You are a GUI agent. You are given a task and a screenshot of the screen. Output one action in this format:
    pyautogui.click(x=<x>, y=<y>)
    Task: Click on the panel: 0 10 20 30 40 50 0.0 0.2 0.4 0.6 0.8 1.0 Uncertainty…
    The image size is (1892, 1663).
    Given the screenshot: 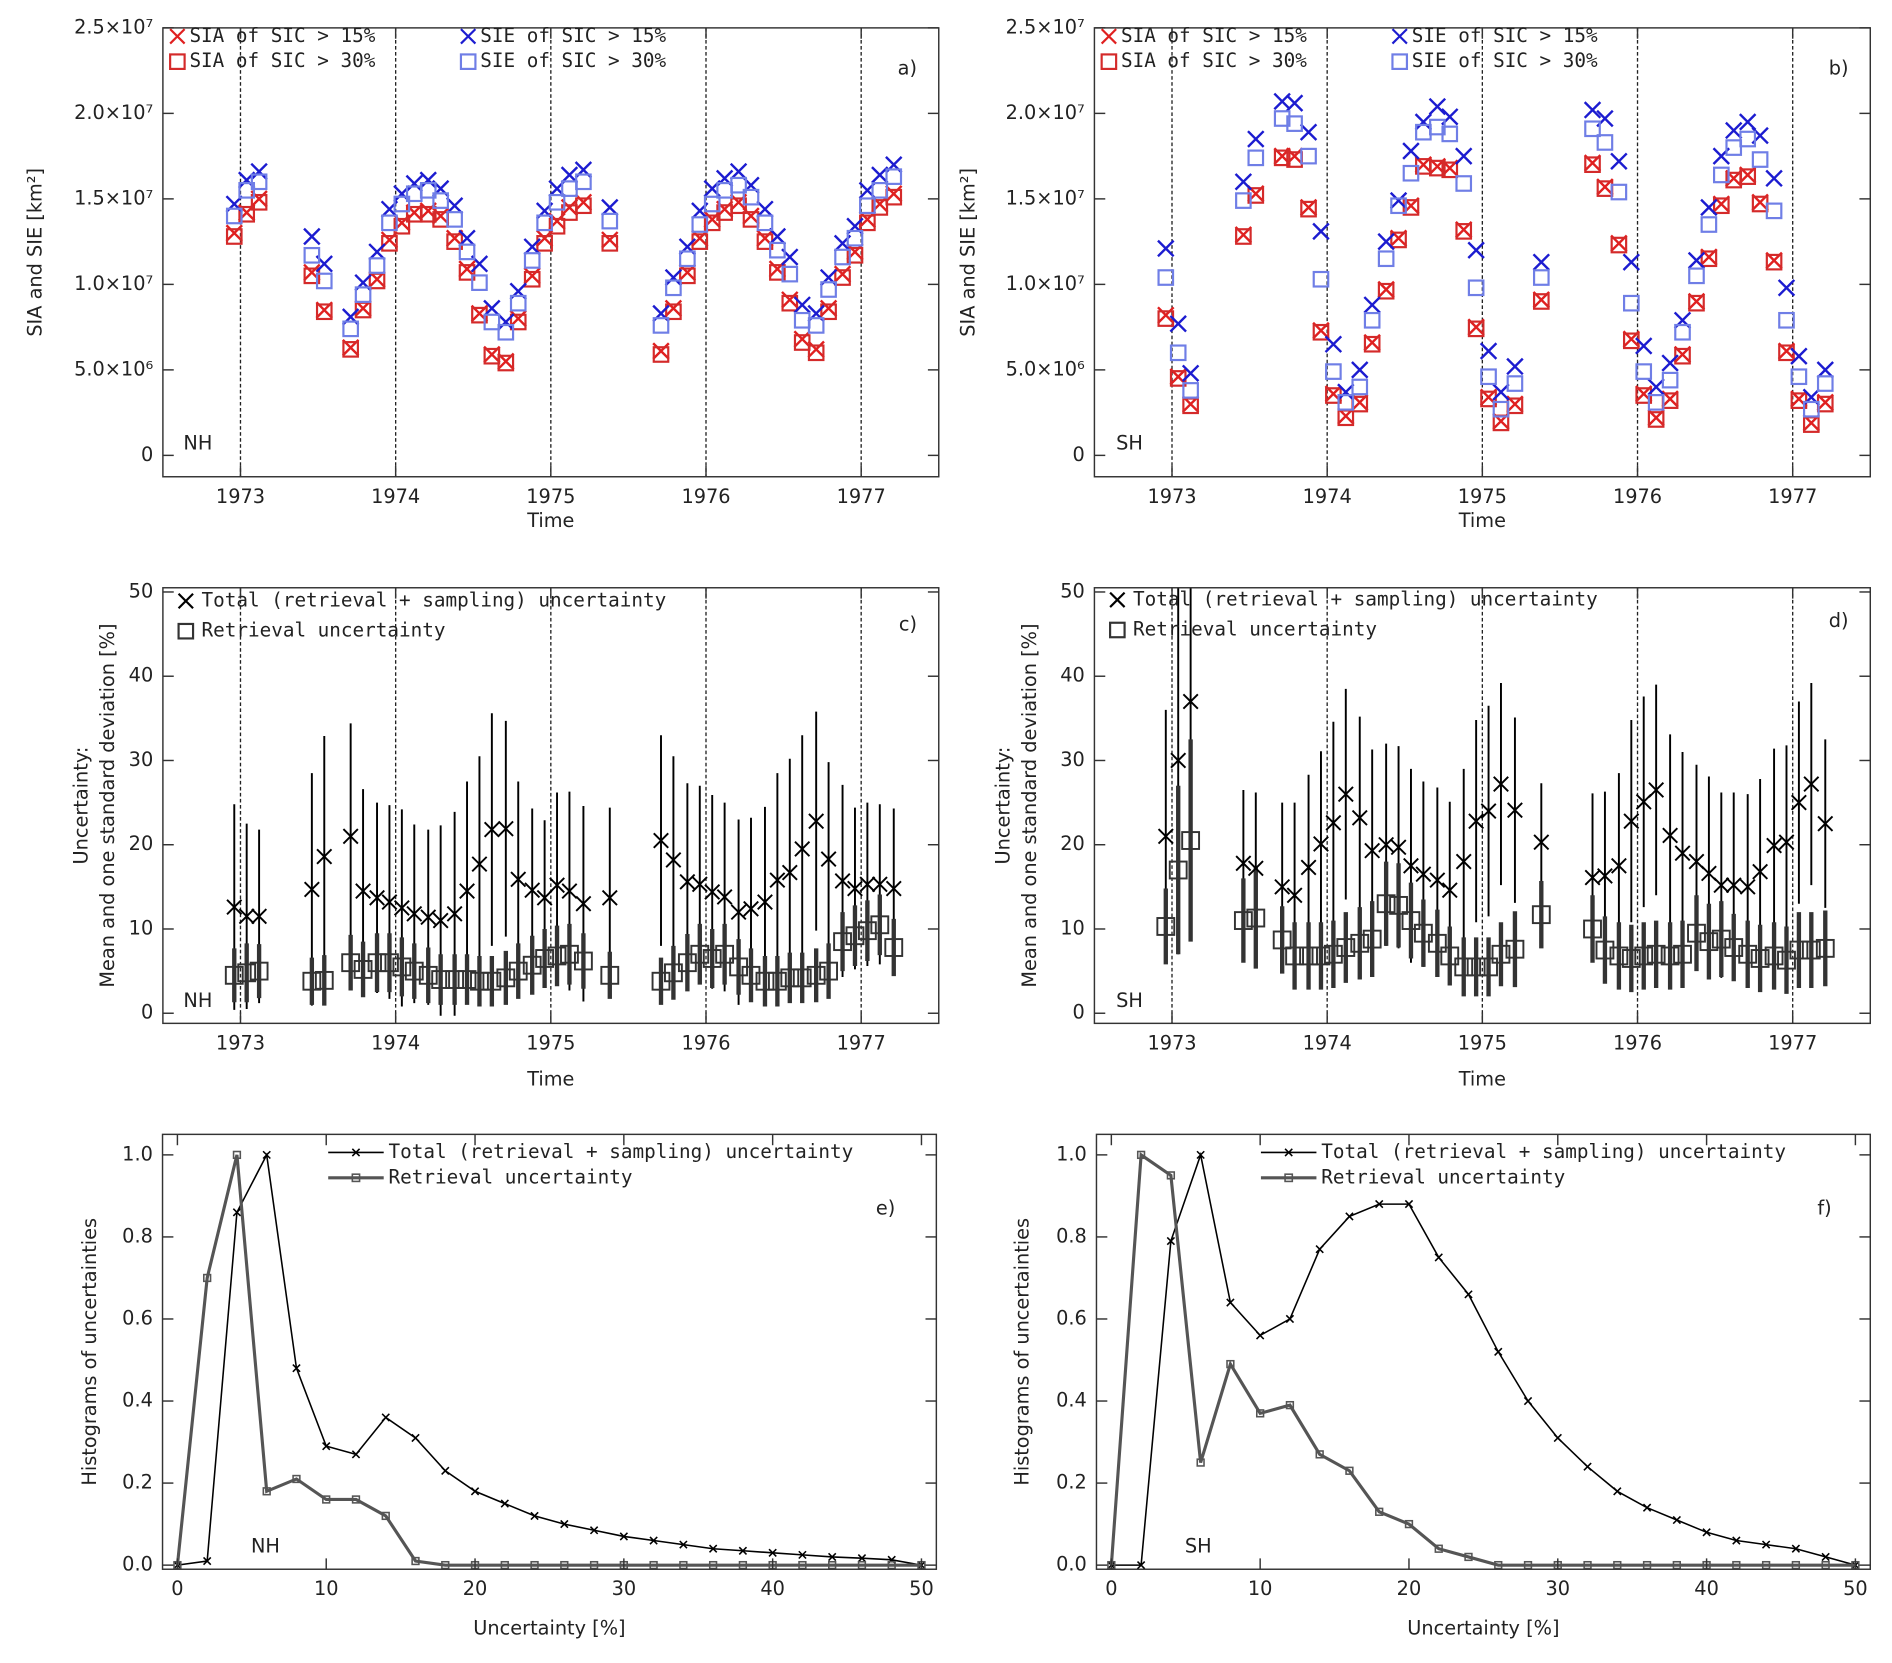 What is the action you would take?
    pyautogui.click(x=508, y=1386)
    